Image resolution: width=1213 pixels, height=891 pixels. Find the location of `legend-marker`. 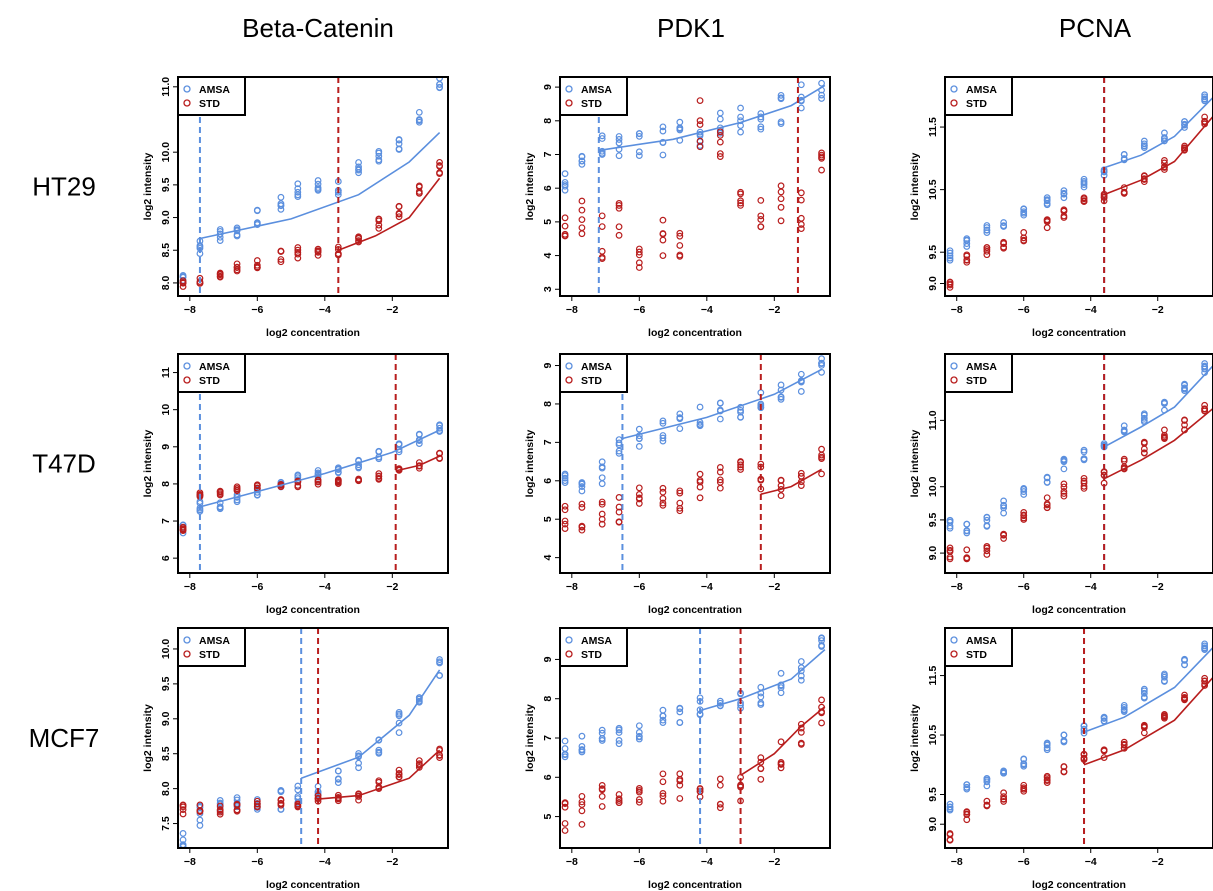

legend-marker is located at coordinates (569, 654).